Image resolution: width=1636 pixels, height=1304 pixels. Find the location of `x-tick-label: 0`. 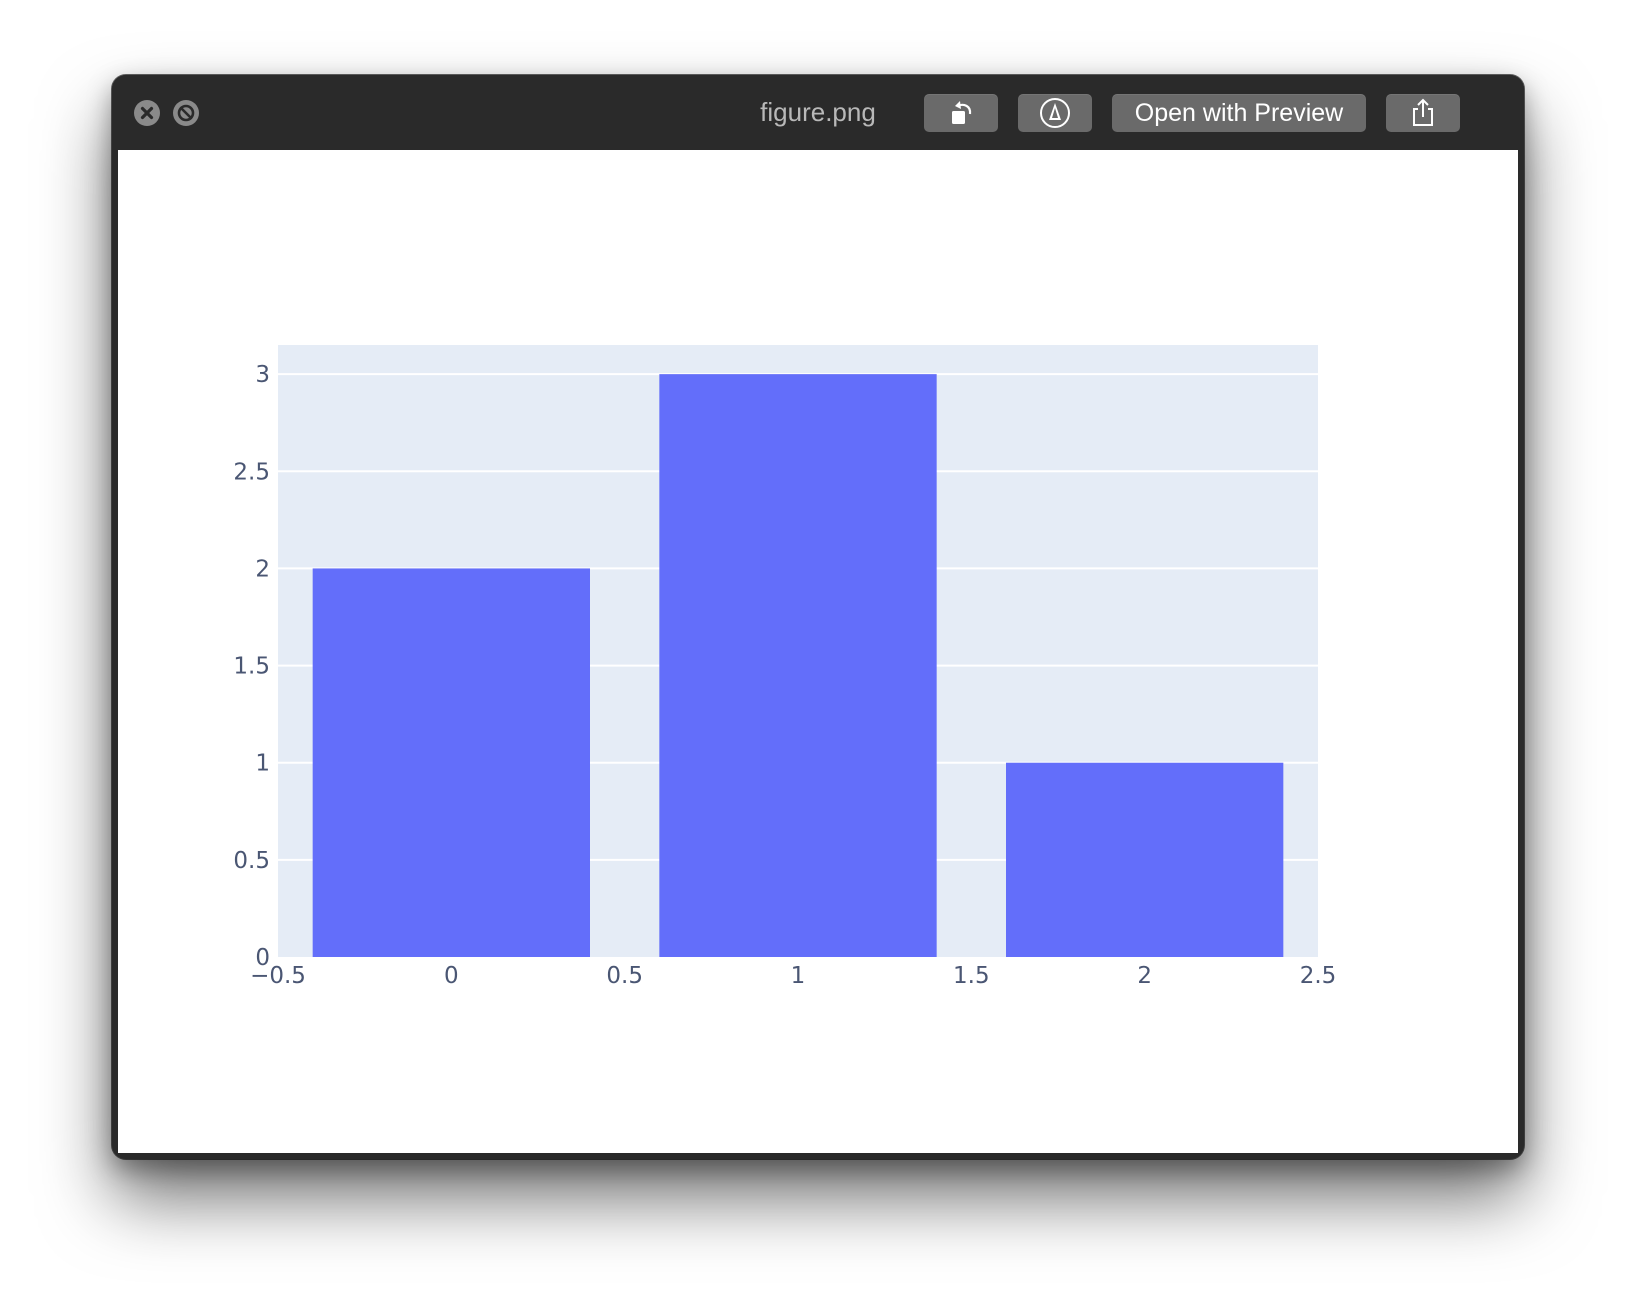

x-tick-label: 0 is located at coordinates (451, 976).